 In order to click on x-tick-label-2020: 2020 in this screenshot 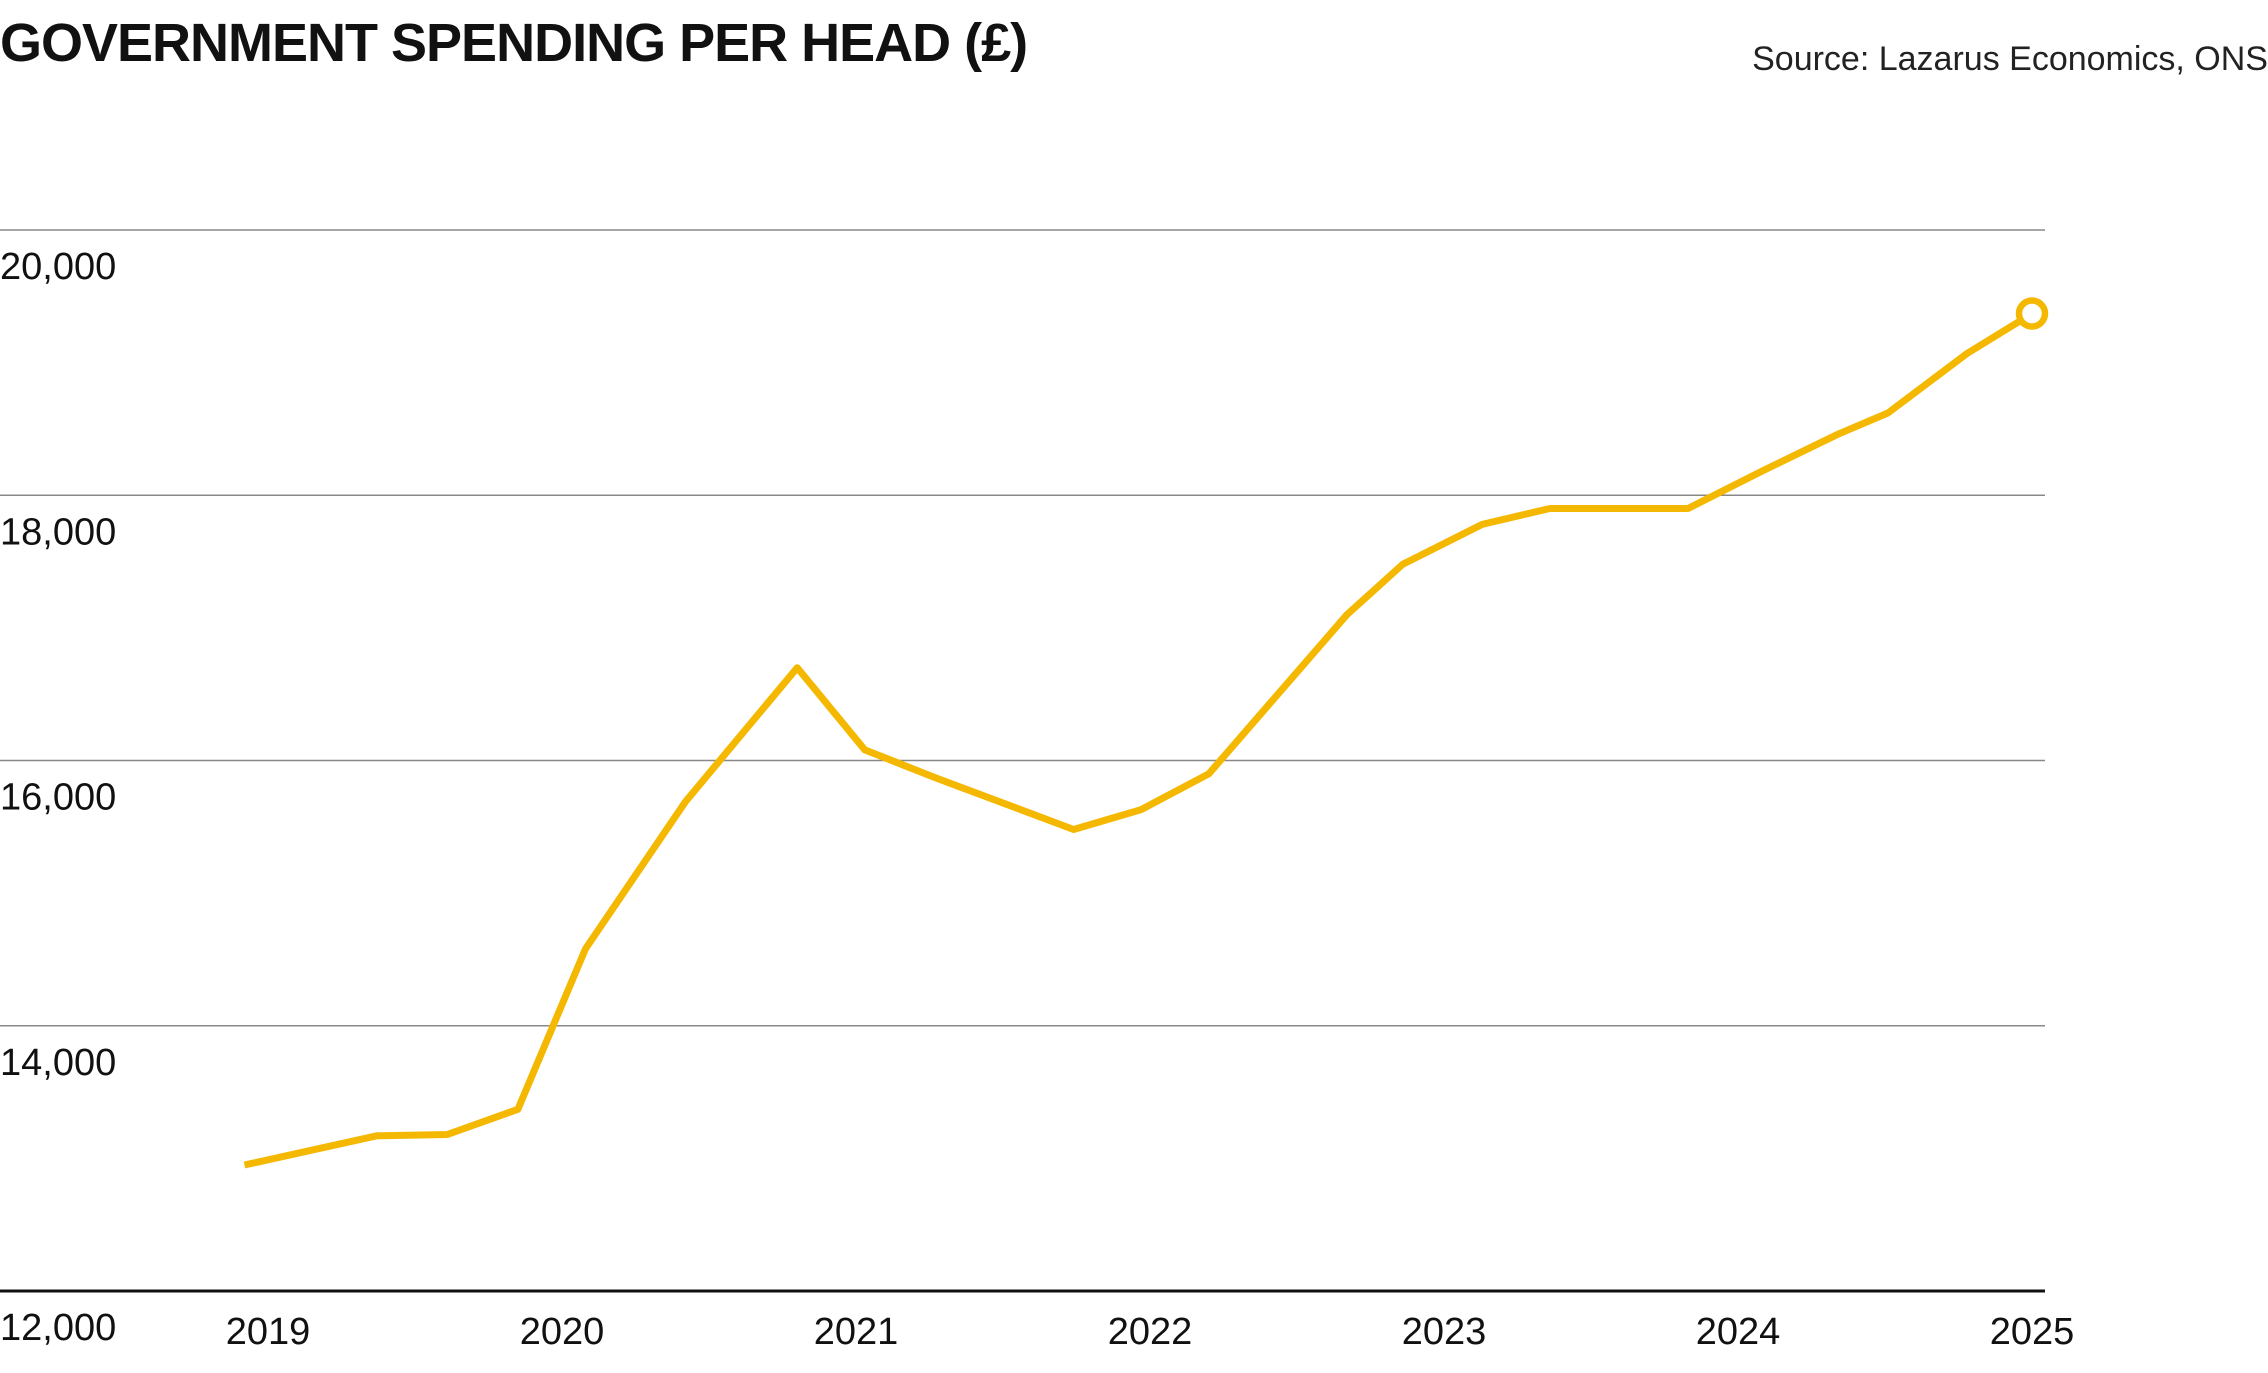, I will do `click(562, 1332)`.